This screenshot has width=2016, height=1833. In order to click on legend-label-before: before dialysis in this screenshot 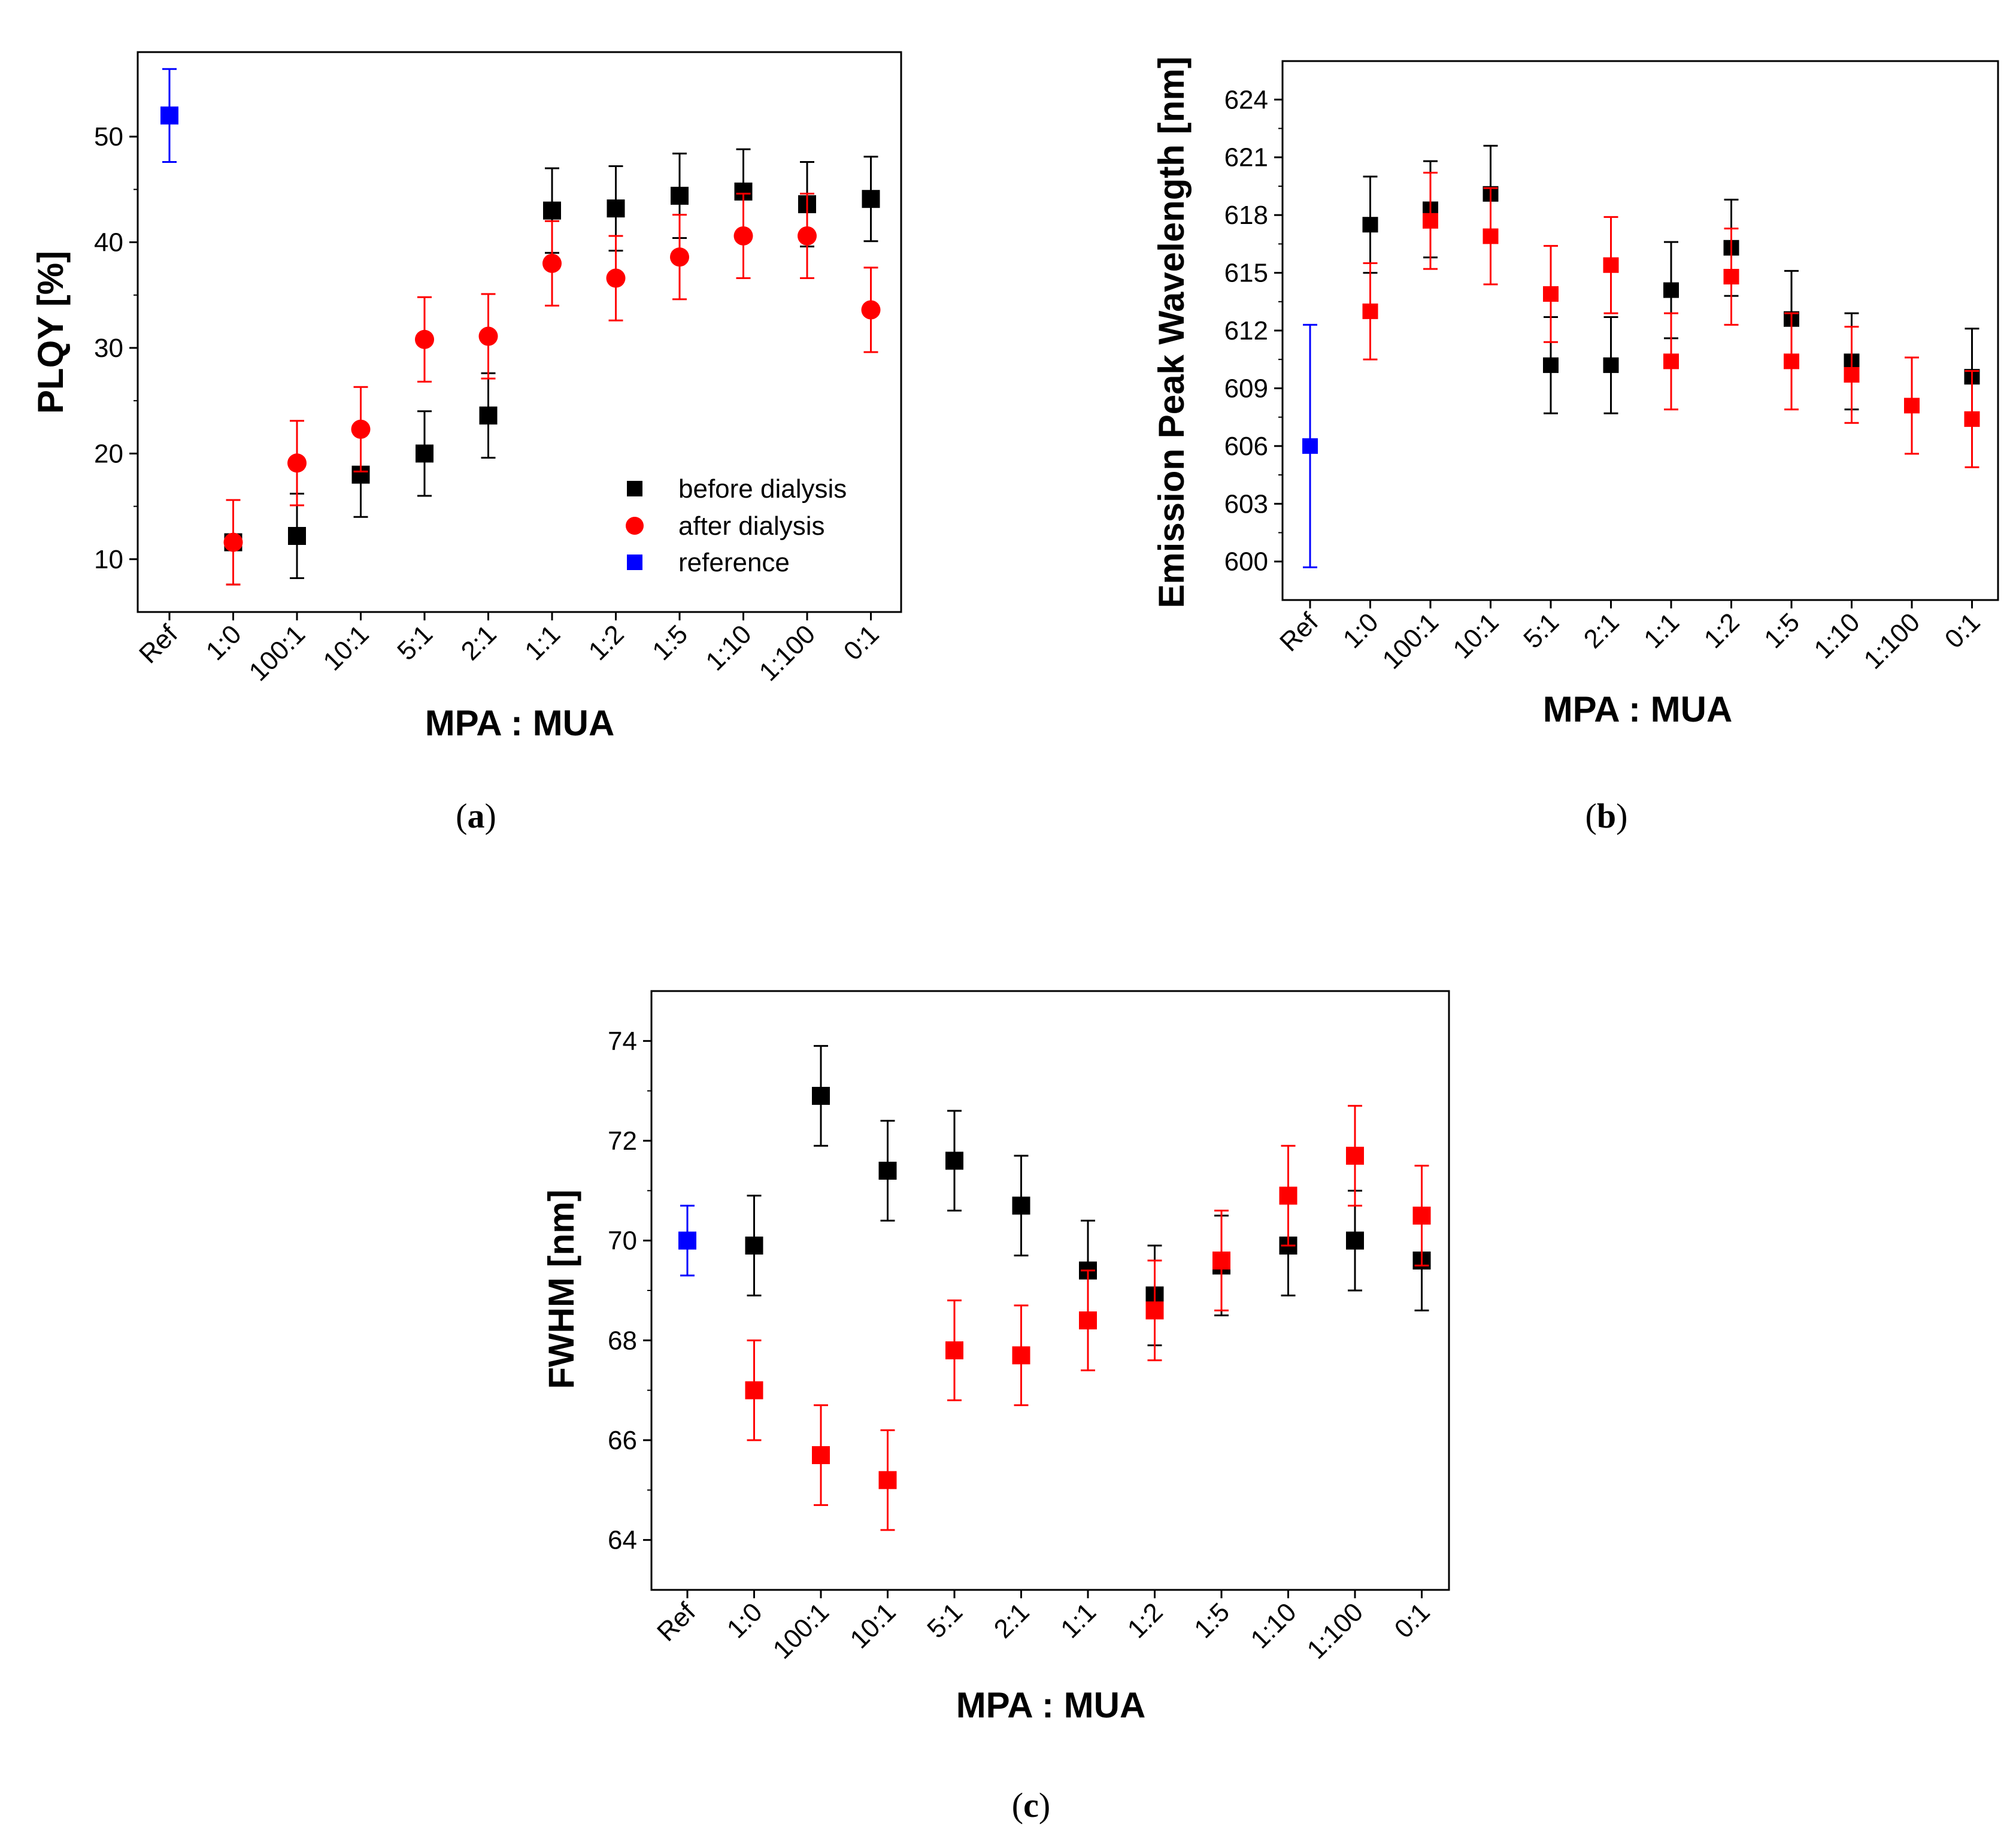, I will do `click(763, 489)`.